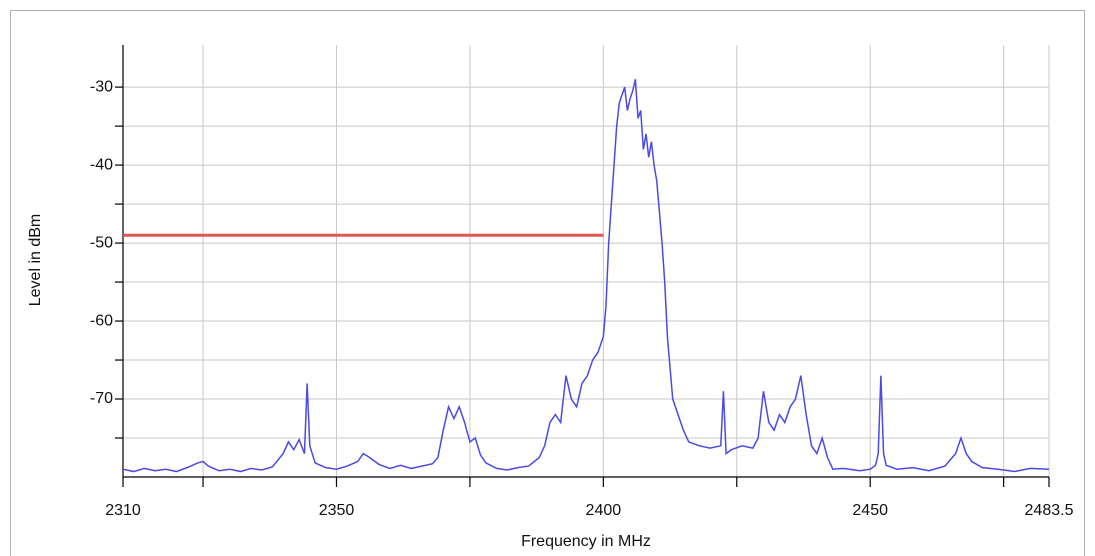 This screenshot has height=556, width=1095. What do you see at coordinates (101, 86) in the screenshot?
I see `y-tick-label: -30` at bounding box center [101, 86].